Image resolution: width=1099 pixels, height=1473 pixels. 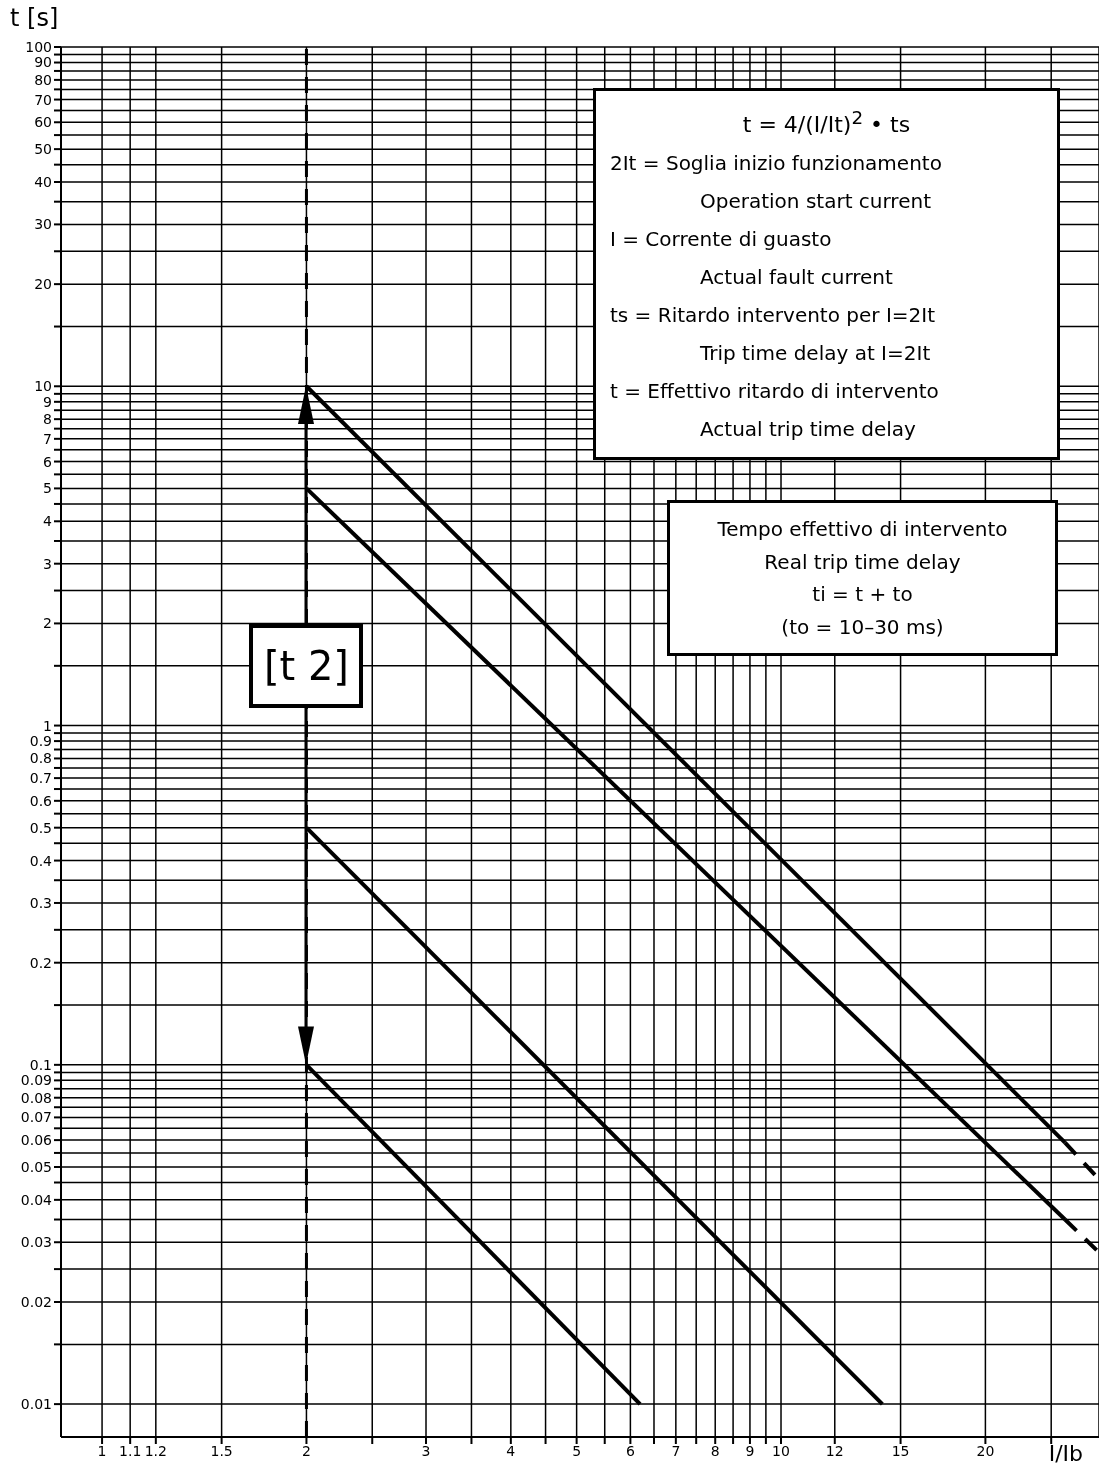 What do you see at coordinates (47, 563) in the screenshot?
I see `y-tick-label: 3` at bounding box center [47, 563].